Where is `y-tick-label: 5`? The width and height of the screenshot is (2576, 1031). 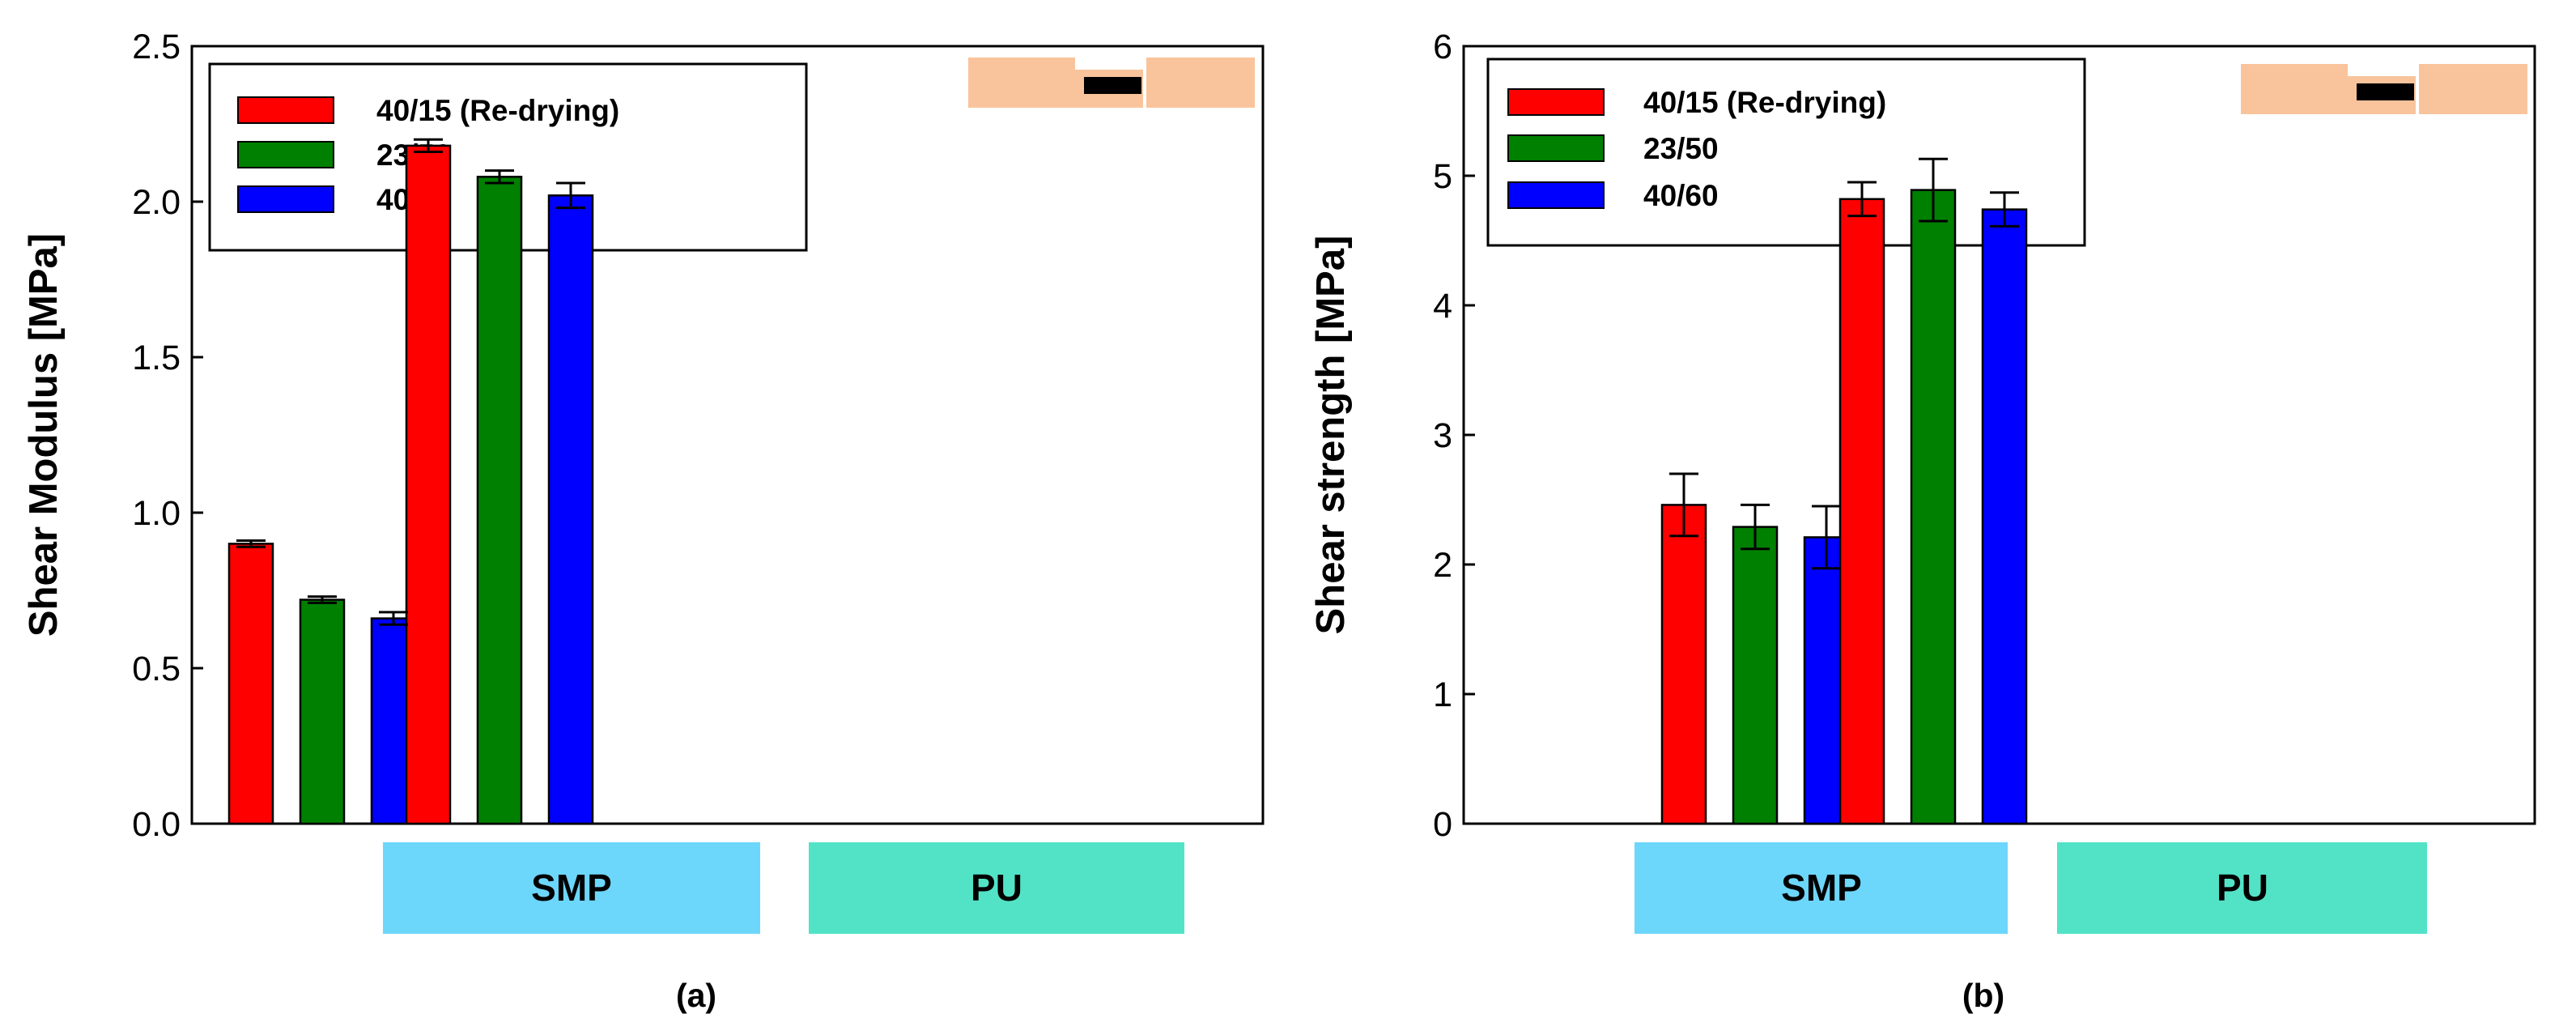
y-tick-label: 5 is located at coordinates (1442, 176).